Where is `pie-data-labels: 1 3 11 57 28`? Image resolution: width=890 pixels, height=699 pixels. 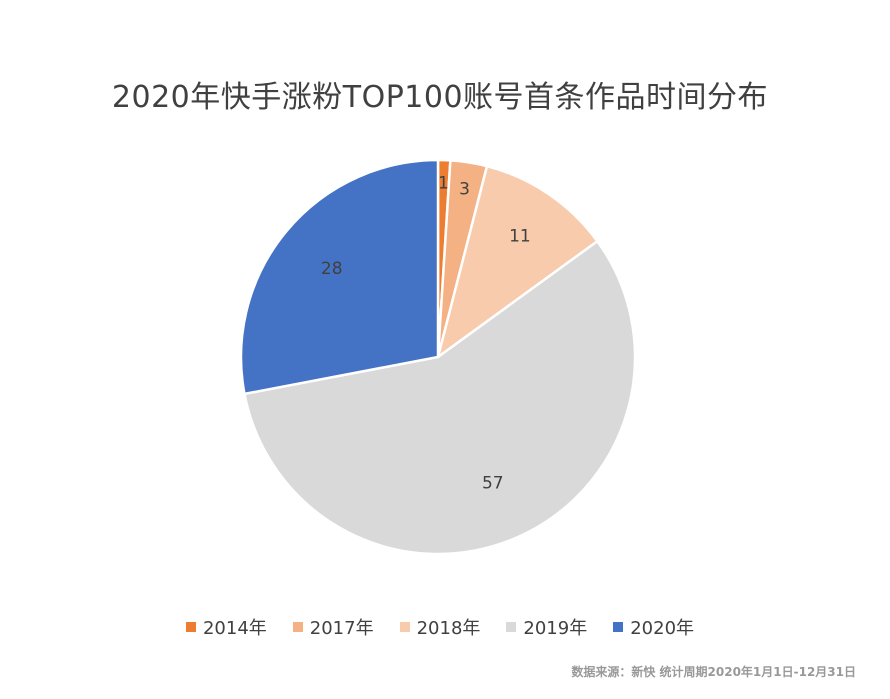
pie-data-labels: 1 3 11 57 28 is located at coordinates (426, 334).